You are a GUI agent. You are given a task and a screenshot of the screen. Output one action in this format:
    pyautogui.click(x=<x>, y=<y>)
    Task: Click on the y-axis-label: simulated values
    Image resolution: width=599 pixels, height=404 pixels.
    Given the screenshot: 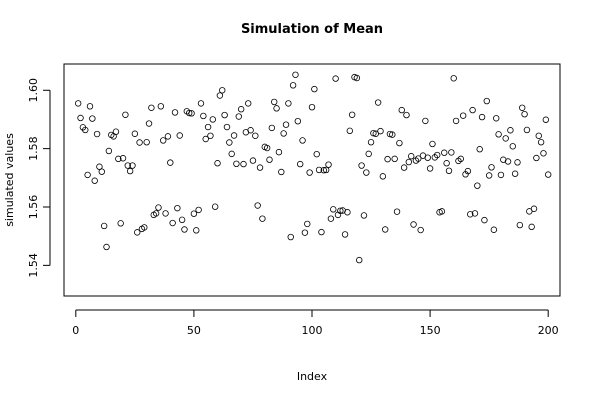 What is the action you would take?
    pyautogui.click(x=9, y=180)
    